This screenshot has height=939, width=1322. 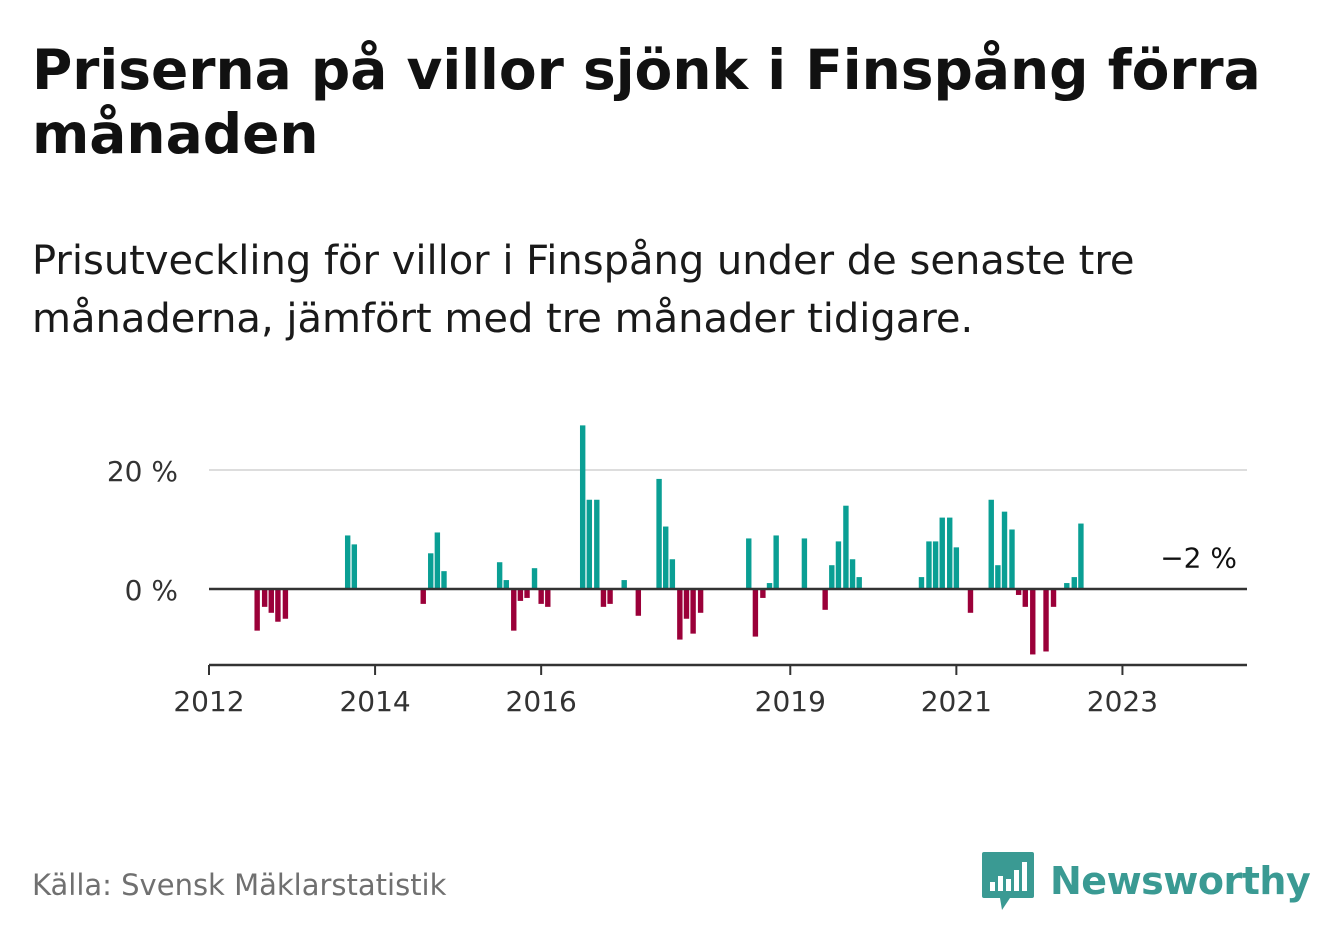 What do you see at coordinates (790, 701) in the screenshot?
I see `x-tick-label: 2019` at bounding box center [790, 701].